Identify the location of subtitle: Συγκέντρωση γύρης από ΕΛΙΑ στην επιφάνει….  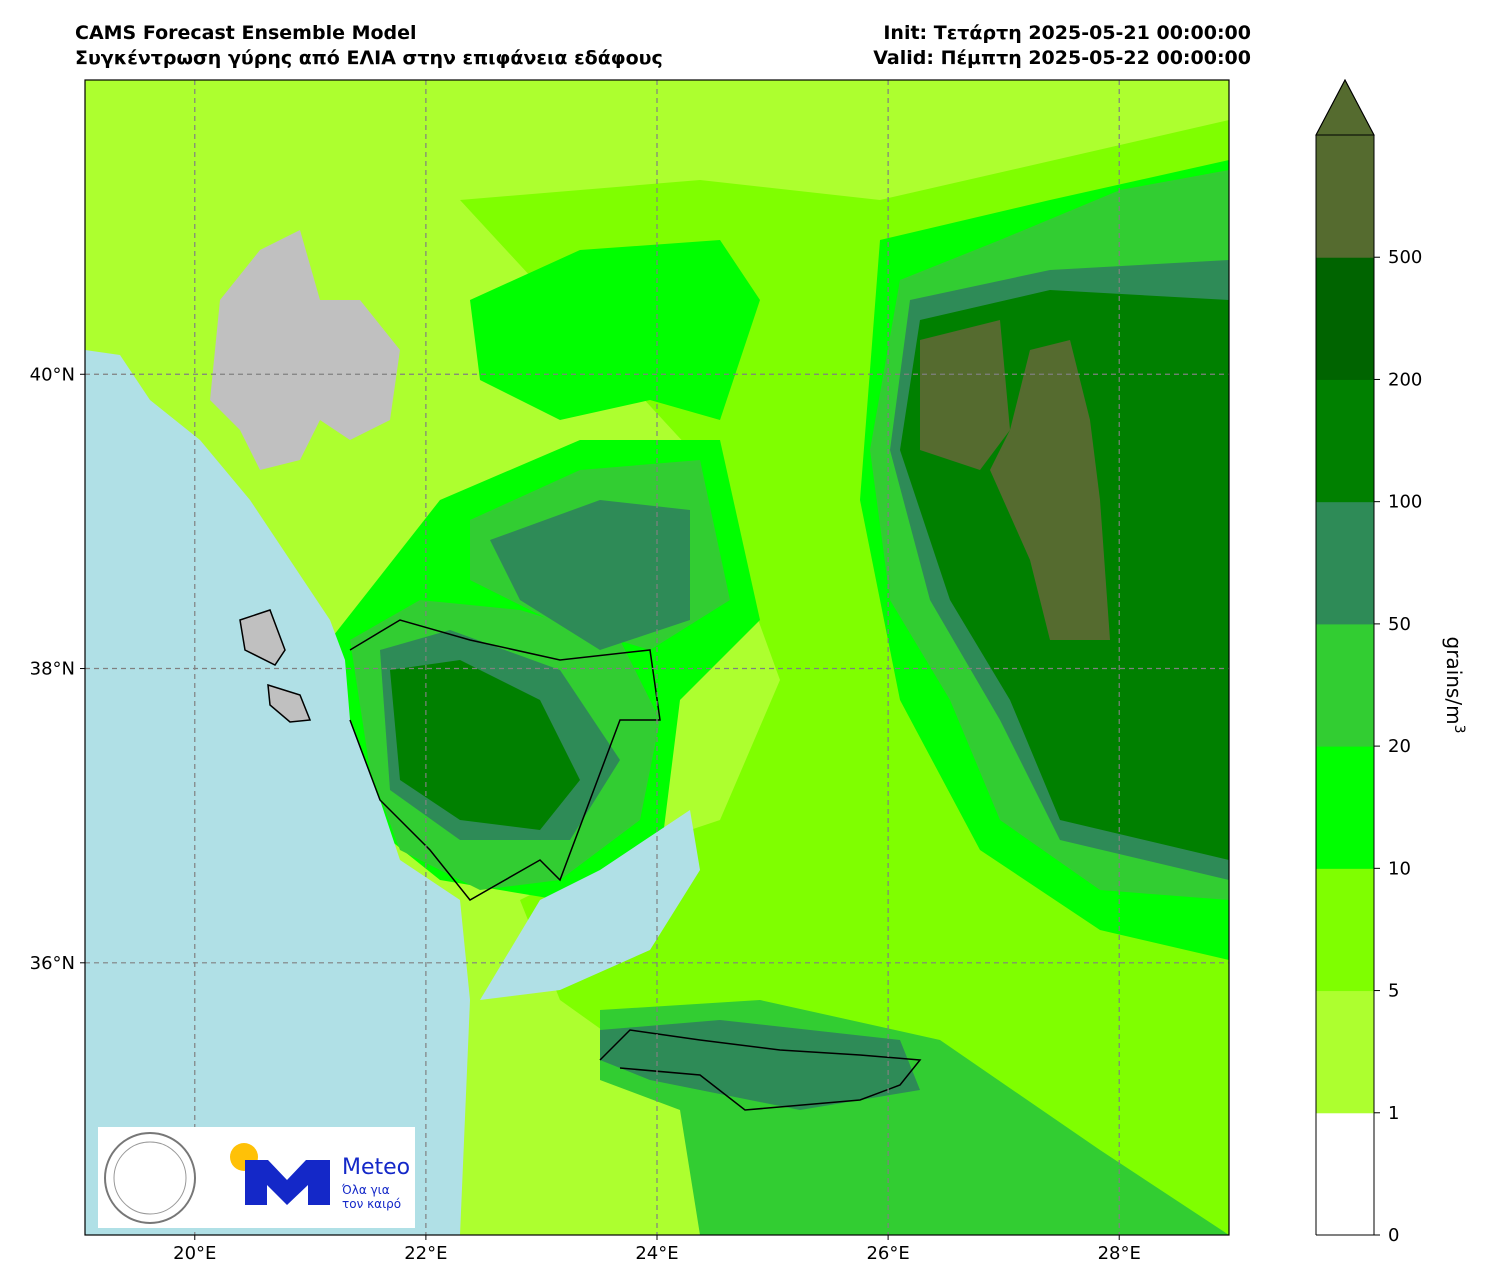
(369, 58).